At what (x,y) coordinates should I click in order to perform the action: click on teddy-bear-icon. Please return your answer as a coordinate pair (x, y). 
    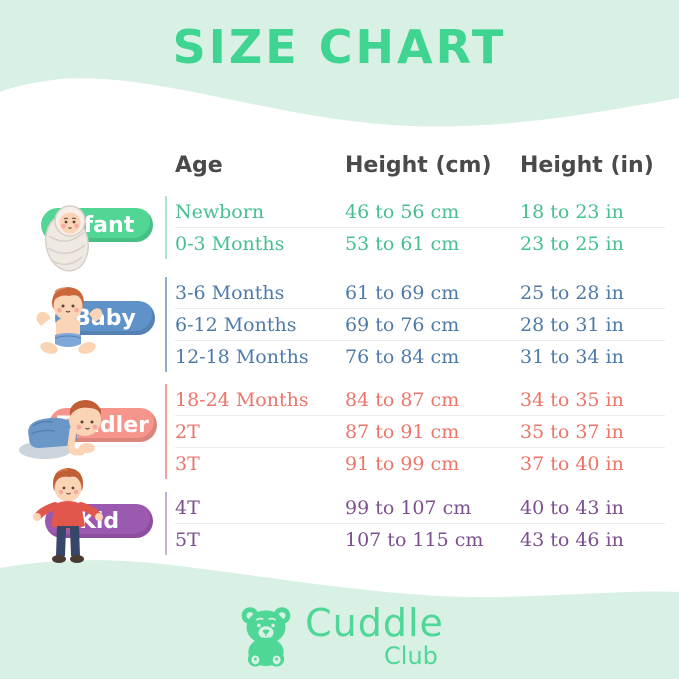
    Looking at the image, I should click on (266, 637).